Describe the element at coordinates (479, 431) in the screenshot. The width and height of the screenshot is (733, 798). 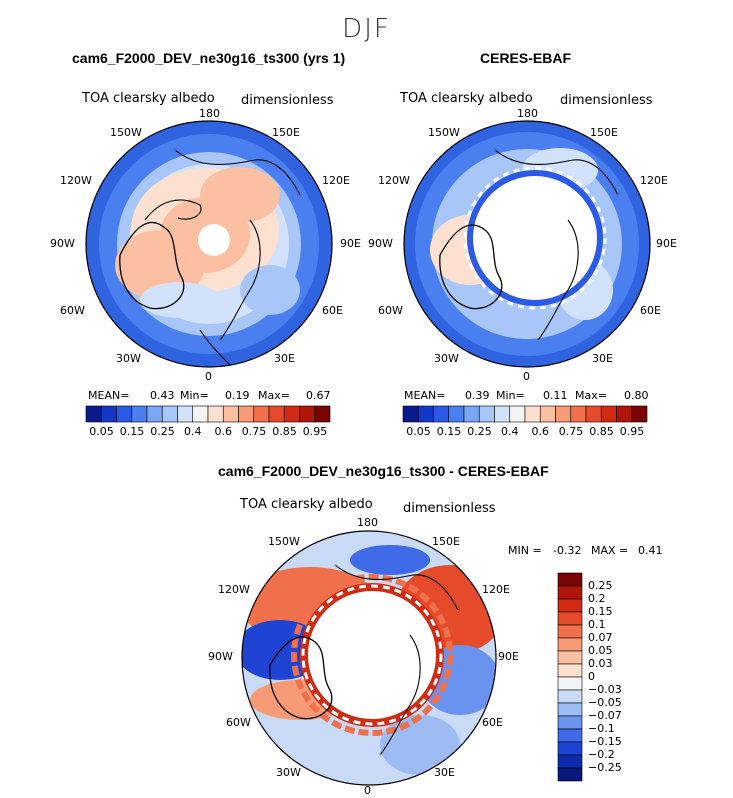
I see `cb2-tick-label: 0.25` at that location.